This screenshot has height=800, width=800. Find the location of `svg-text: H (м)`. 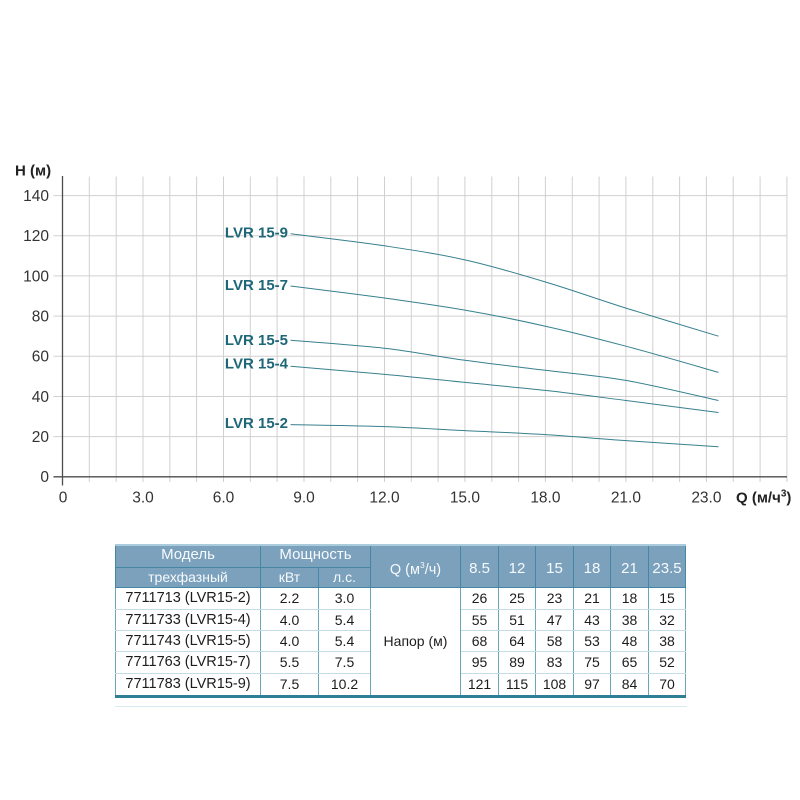

svg-text: H (м) is located at coordinates (33, 171).